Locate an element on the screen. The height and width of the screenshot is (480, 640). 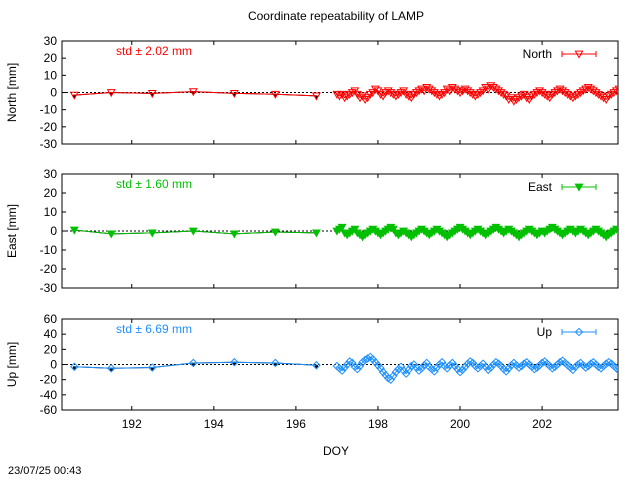
north-ytick-label: 10 is located at coordinates (51, 75).